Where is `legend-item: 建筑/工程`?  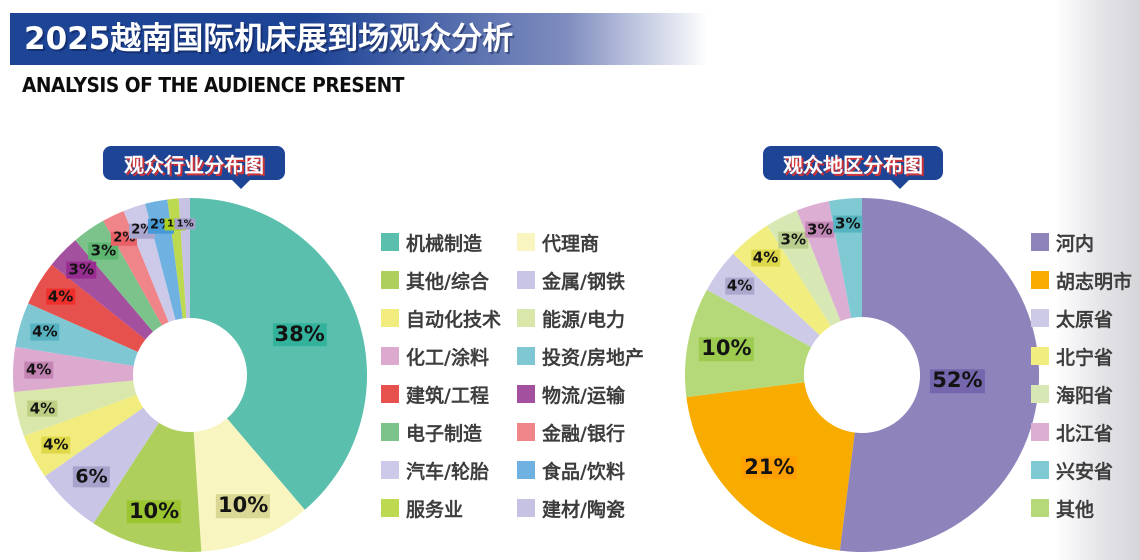 legend-item: 建筑/工程 is located at coordinates (435, 394).